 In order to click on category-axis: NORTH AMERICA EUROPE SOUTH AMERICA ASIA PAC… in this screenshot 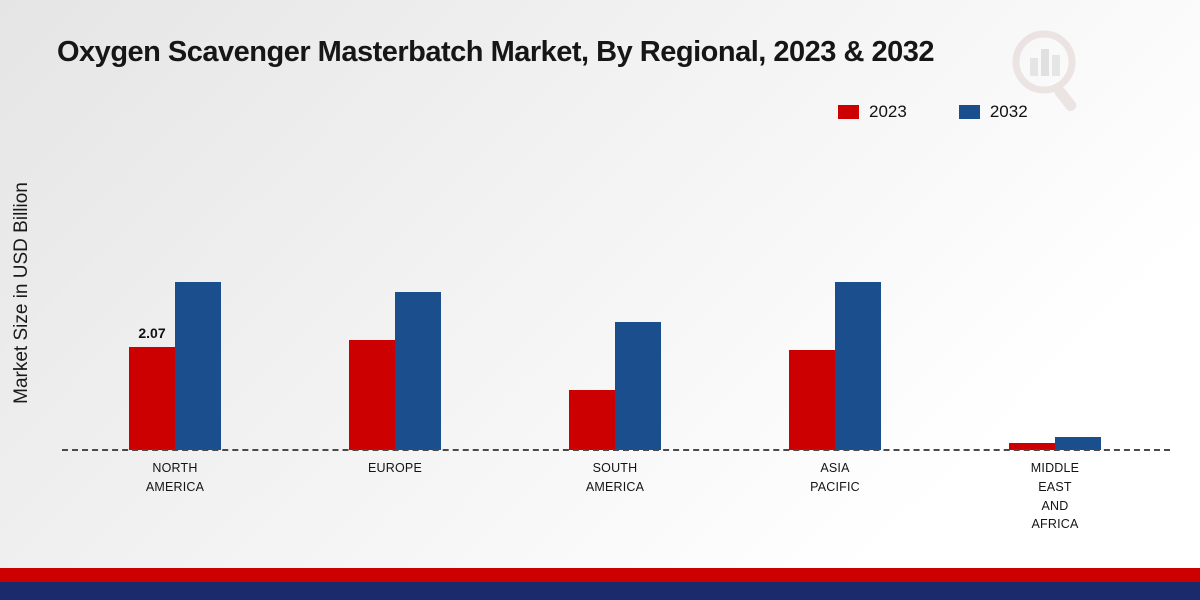, I will do `click(615, 496)`.